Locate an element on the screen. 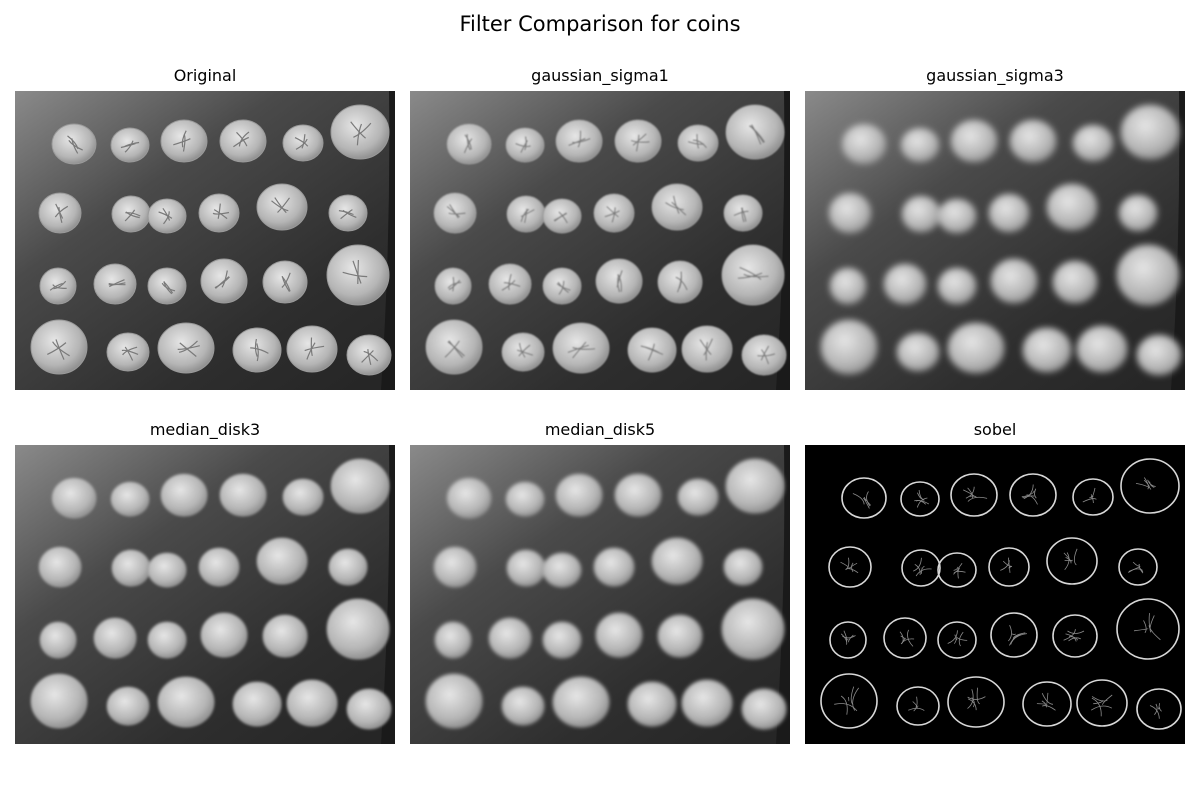 Image resolution: width=1200 pixels, height=800 pixels. panel-image-median3 is located at coordinates (205, 594).